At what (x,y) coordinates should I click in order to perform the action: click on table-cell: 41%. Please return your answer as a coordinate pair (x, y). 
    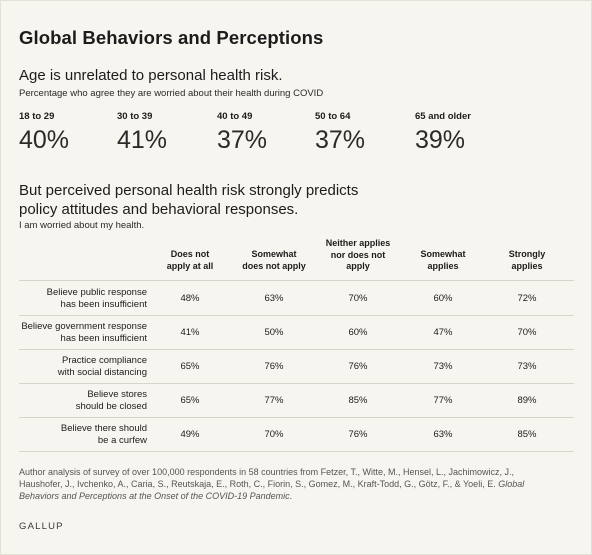
    Looking at the image, I should click on (190, 332).